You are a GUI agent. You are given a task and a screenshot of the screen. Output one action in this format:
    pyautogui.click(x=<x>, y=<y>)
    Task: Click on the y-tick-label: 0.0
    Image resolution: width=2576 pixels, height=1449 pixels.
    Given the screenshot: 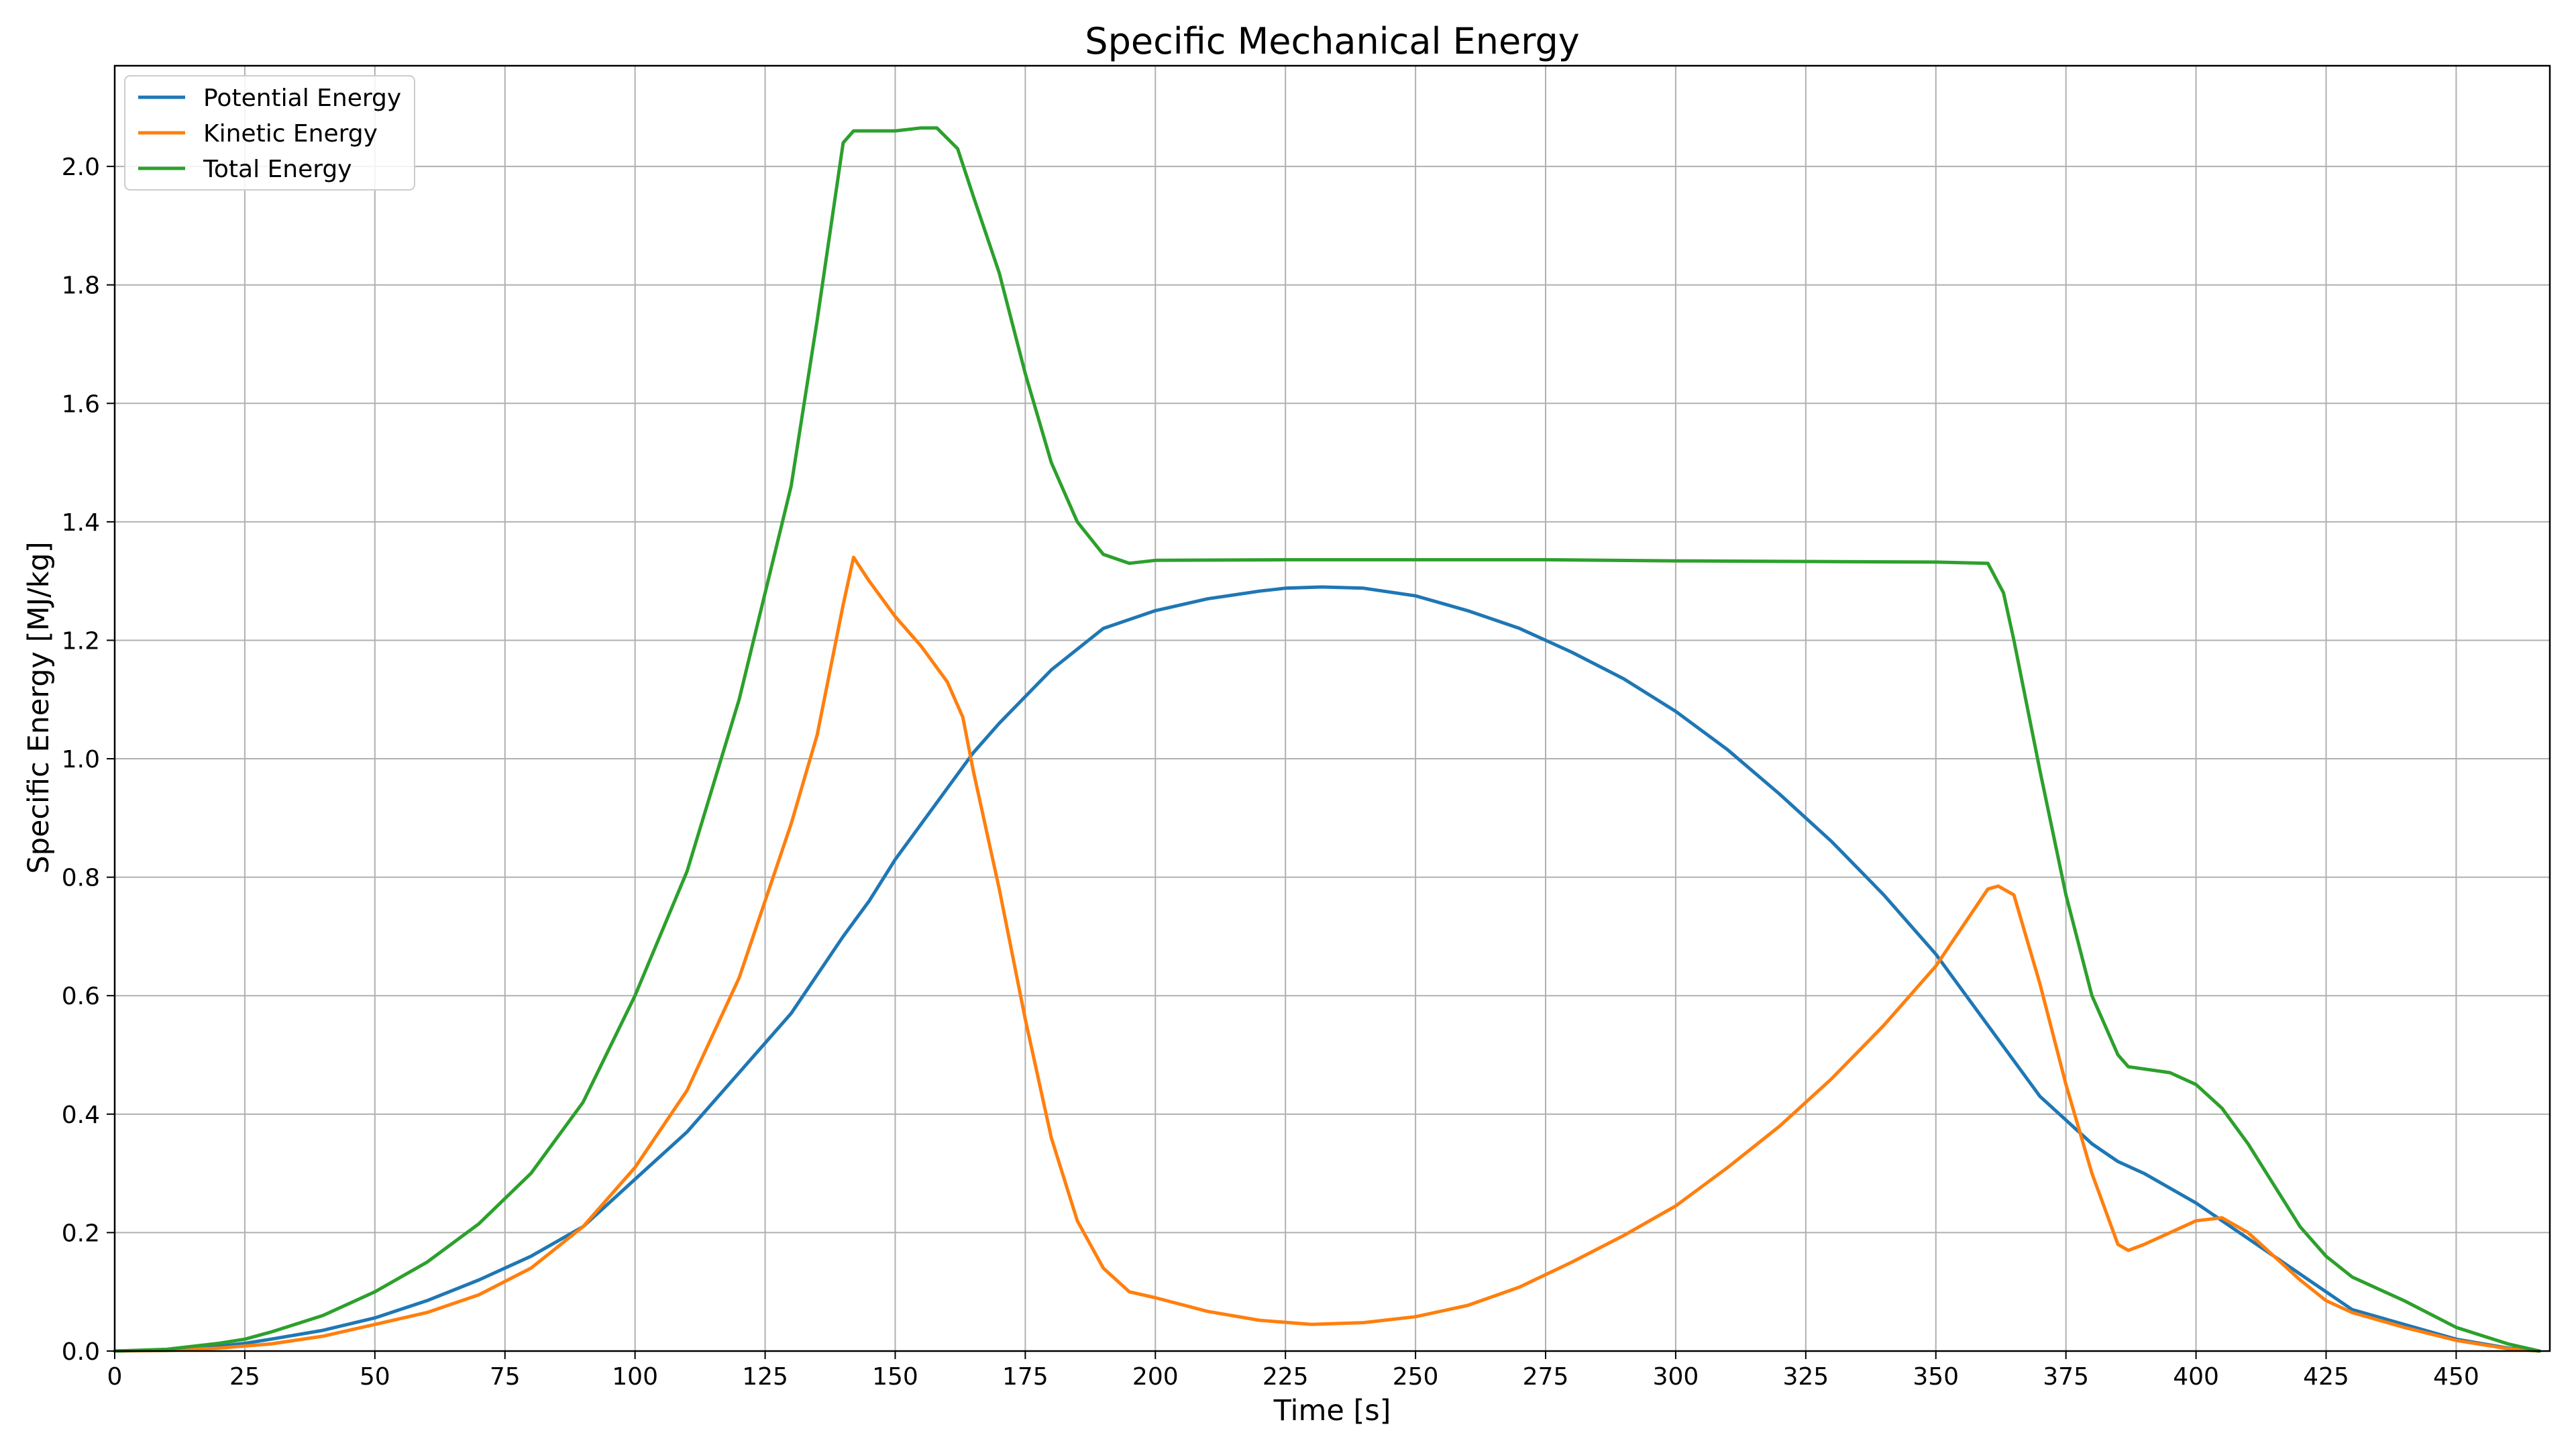 What is the action you would take?
    pyautogui.click(x=81, y=1352)
    